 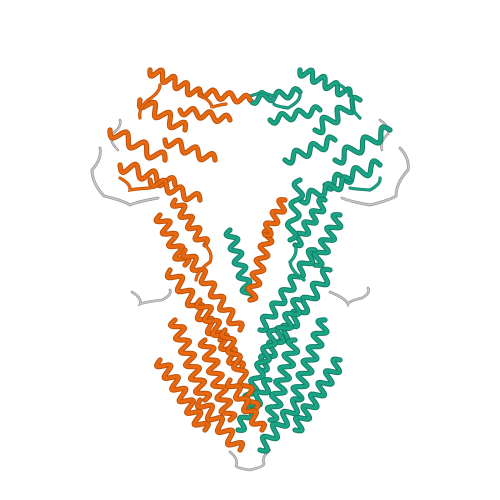 What do you see at coordinates (287, 102) in the screenshot?
I see `teal-loop-3-core` at bounding box center [287, 102].